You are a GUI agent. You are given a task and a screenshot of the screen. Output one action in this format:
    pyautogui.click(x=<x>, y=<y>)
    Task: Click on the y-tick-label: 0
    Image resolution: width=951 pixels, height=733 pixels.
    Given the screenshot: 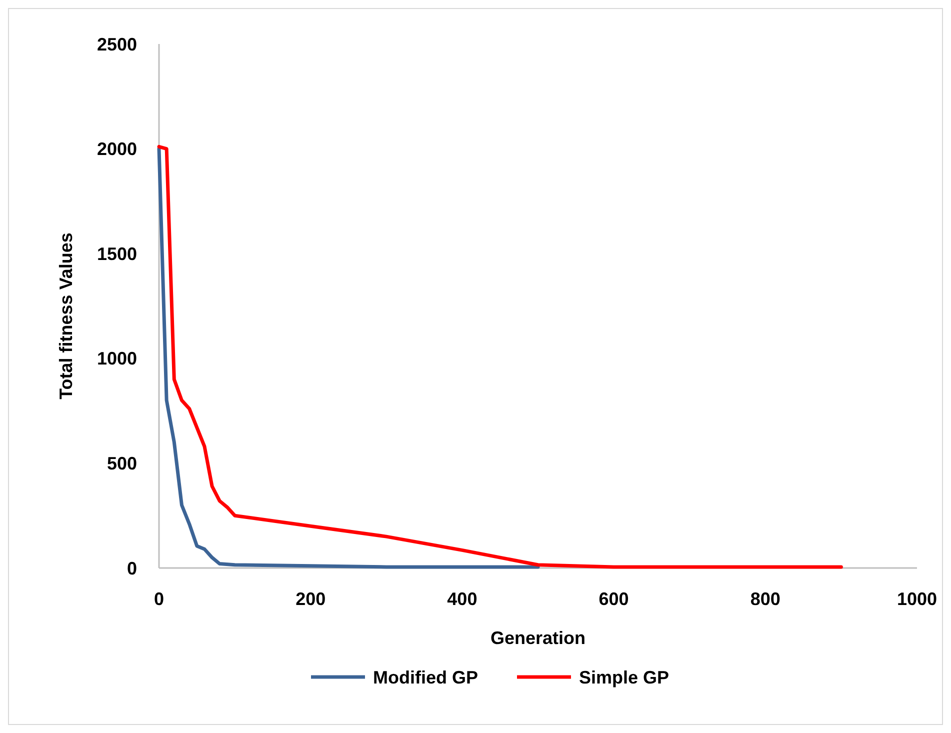 What is the action you would take?
    pyautogui.click(x=131, y=568)
    